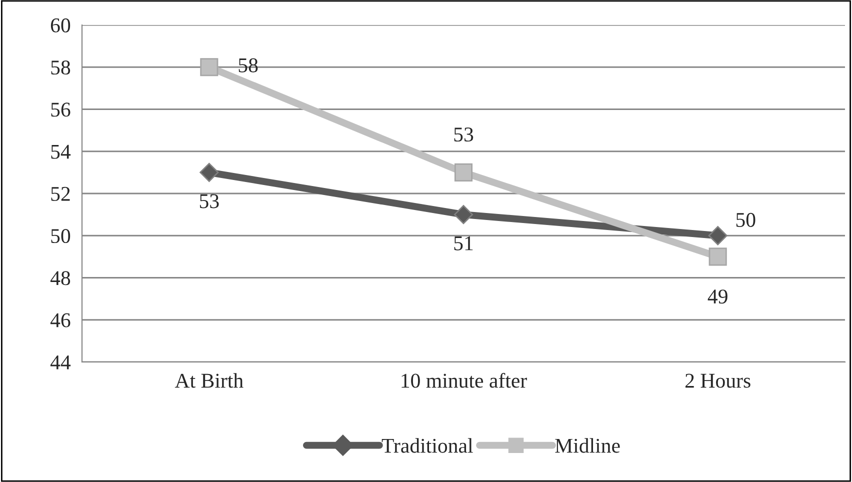 This screenshot has height=482, width=852. What do you see at coordinates (587, 445) in the screenshot?
I see `legend-label: Midline` at bounding box center [587, 445].